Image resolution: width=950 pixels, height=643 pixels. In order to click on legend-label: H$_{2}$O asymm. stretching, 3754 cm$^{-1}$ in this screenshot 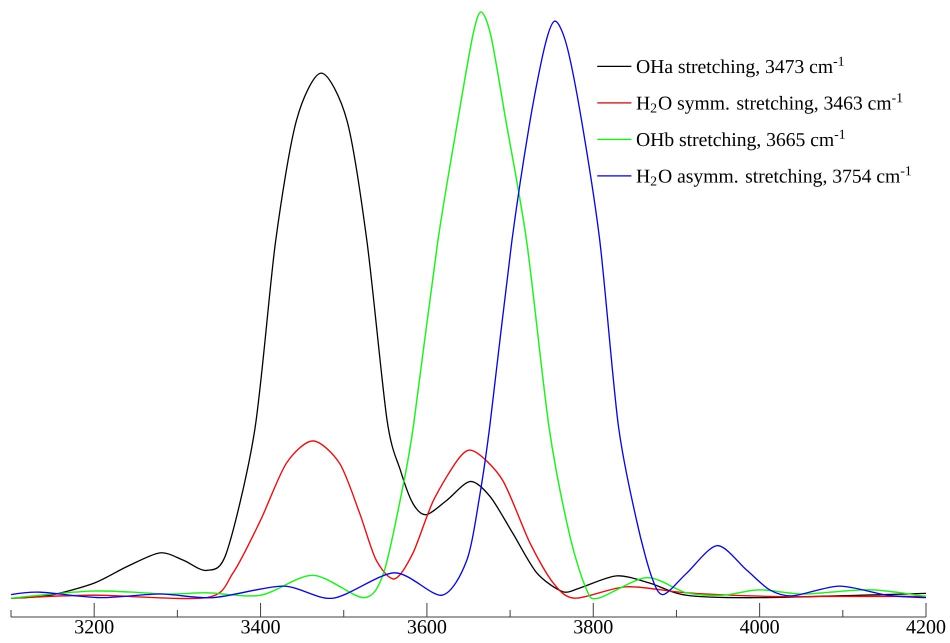, I will do `click(773, 176)`.